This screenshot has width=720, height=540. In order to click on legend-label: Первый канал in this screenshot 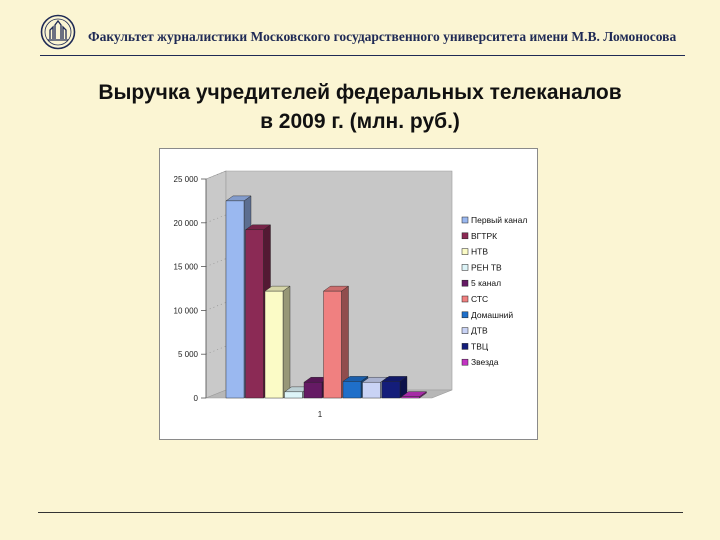, I will do `click(499, 220)`.